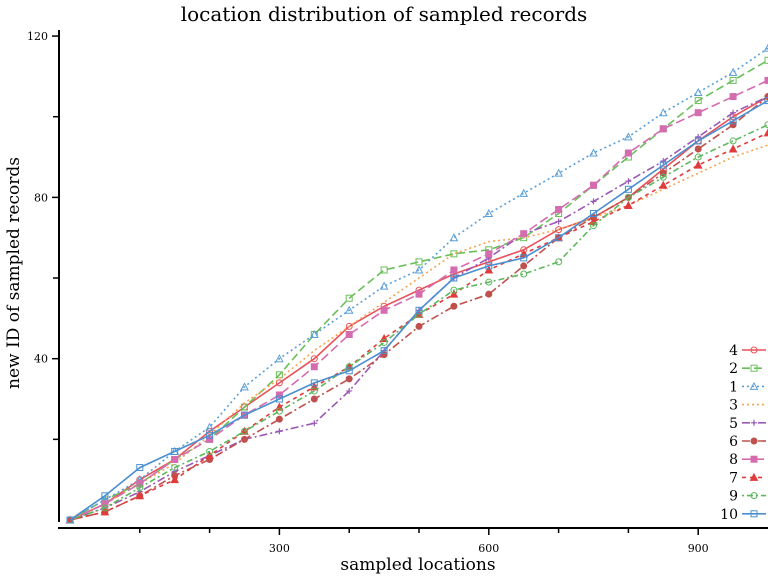  What do you see at coordinates (729, 515) in the screenshot?
I see `legend-label: 10` at bounding box center [729, 515].